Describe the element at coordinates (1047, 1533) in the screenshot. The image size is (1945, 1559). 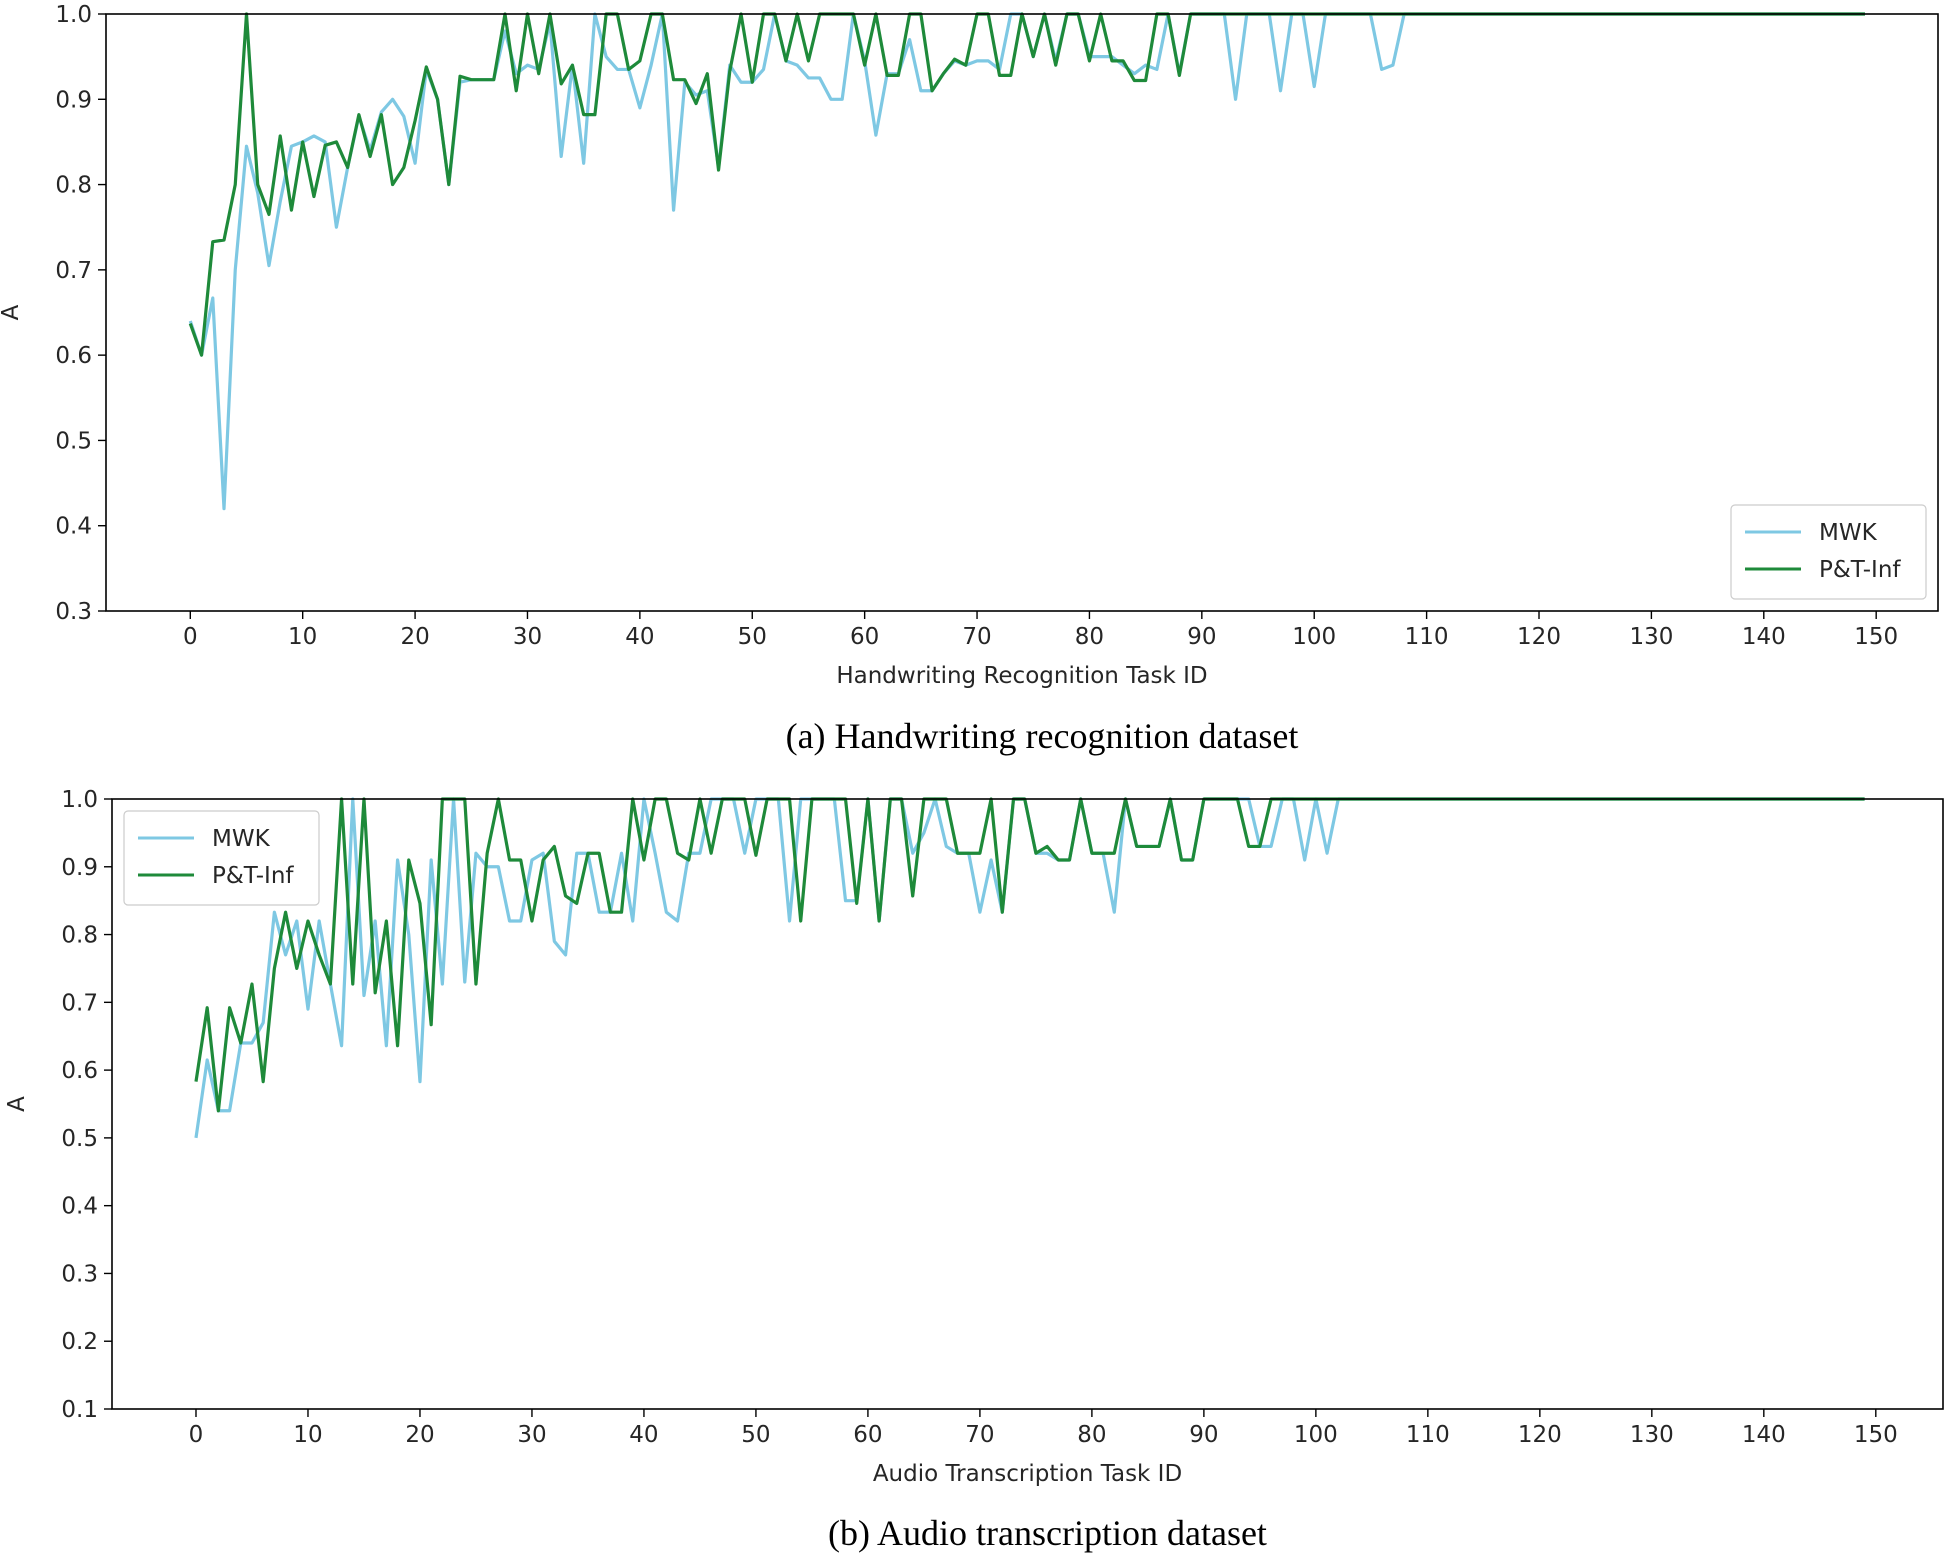
I see `figure-caption-b: (b) Audio transcription dataset` at that location.